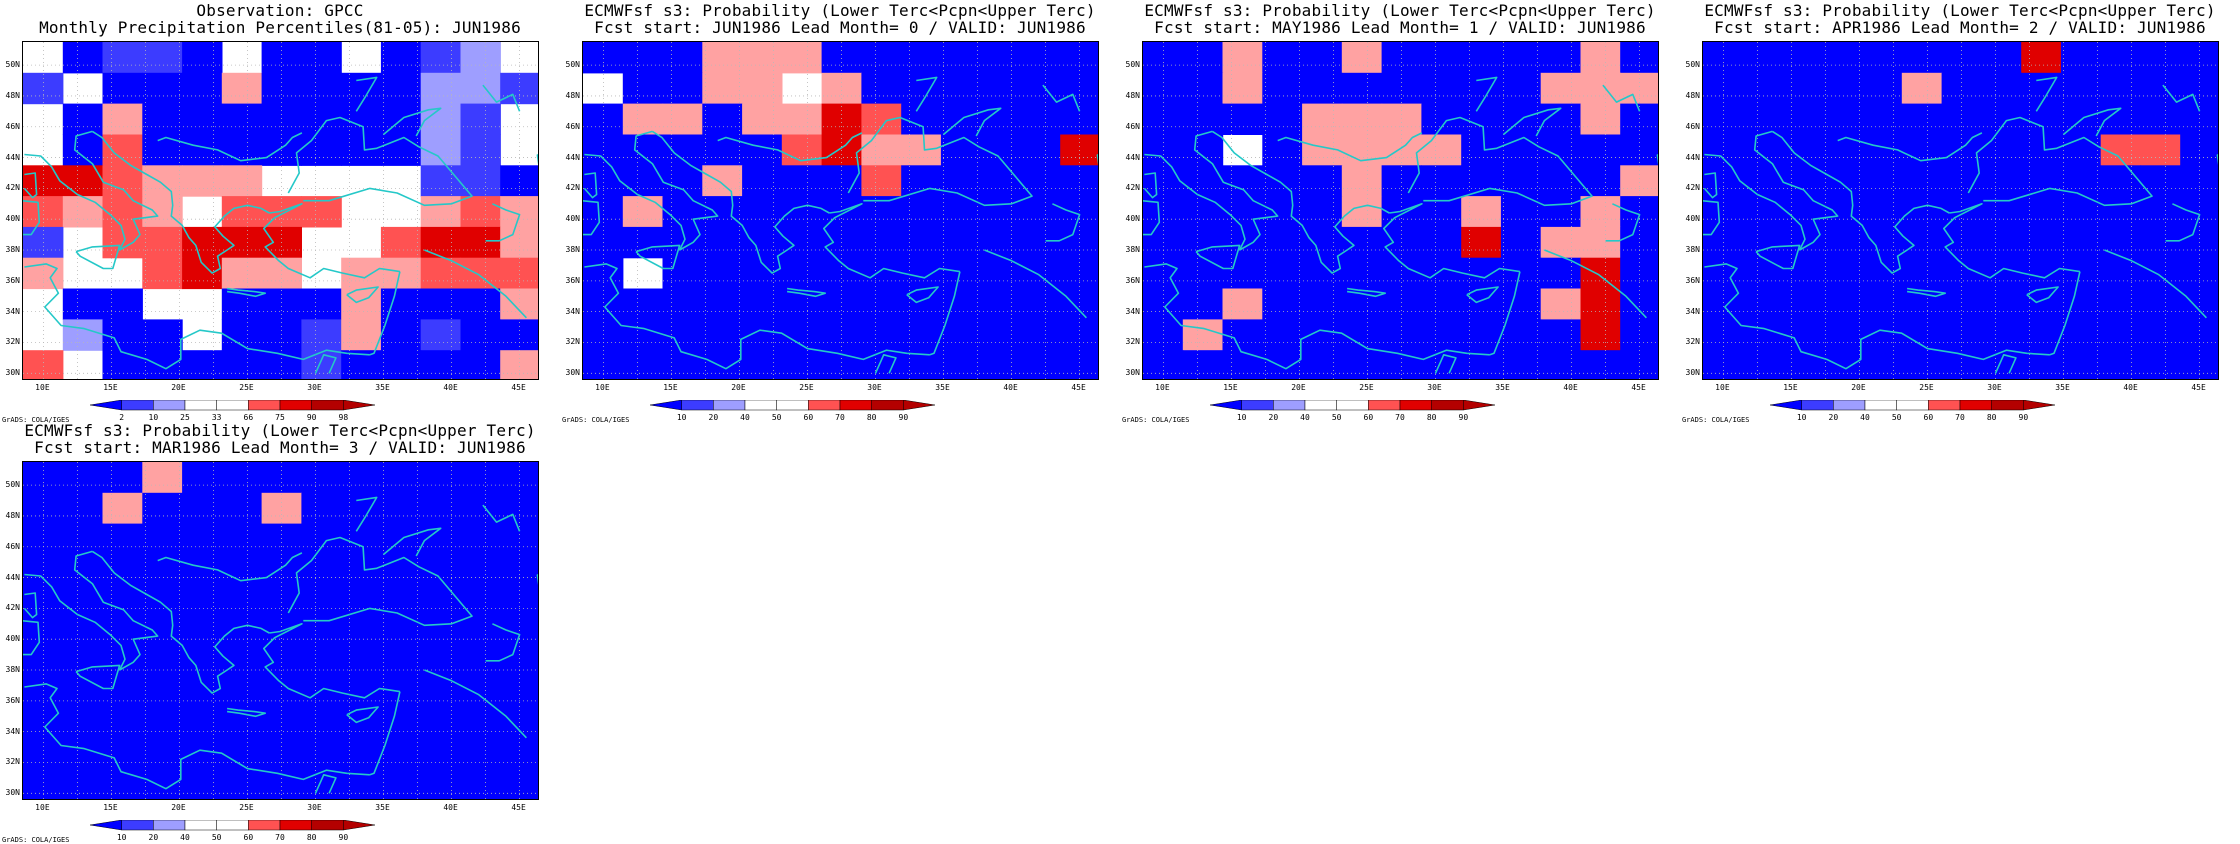 The width and height of the screenshot is (2240, 844). I want to click on lat-label: 34N, so click(12, 731).